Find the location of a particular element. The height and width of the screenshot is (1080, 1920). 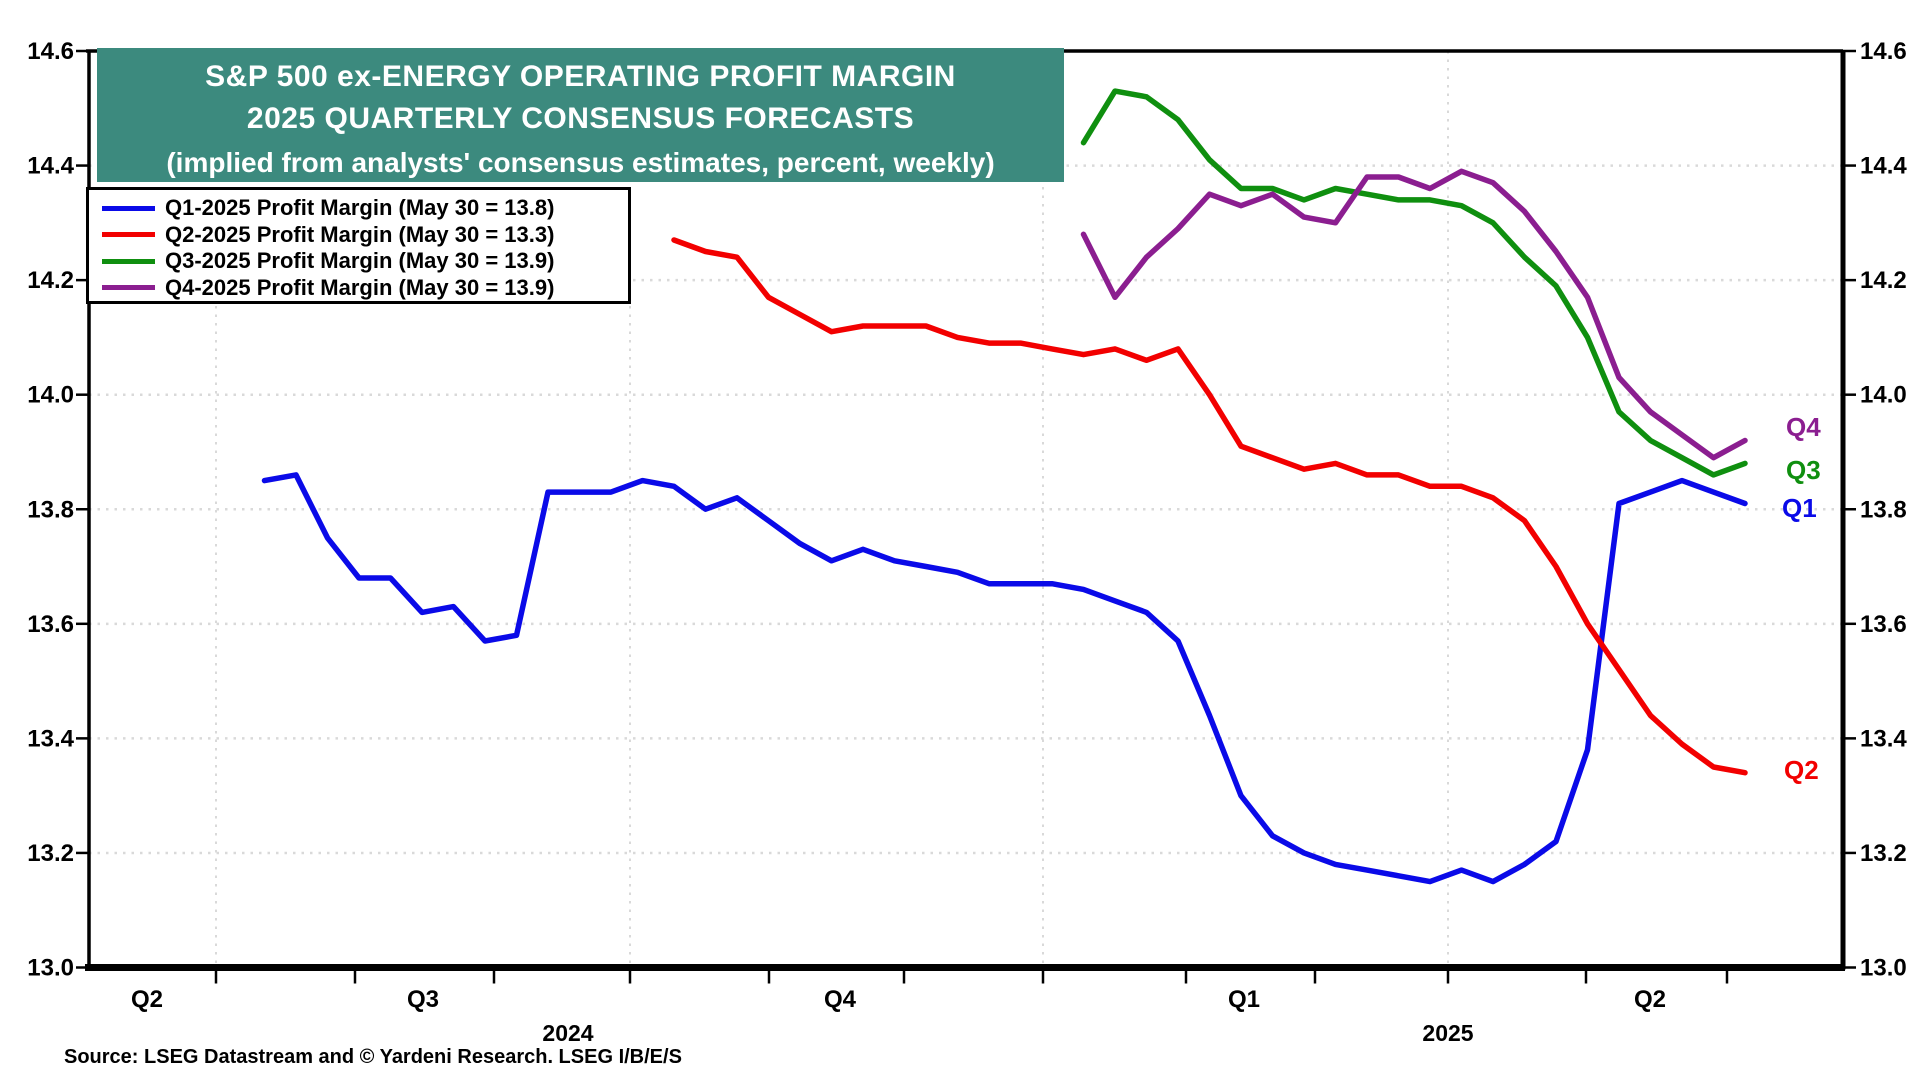

x-quarter-label: Q1 is located at coordinates (1244, 999).